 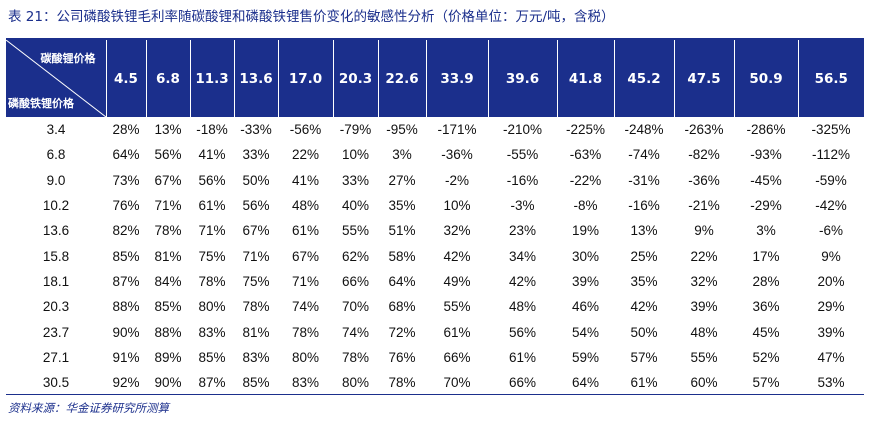 I want to click on table-cell: -82%, so click(x=704, y=155).